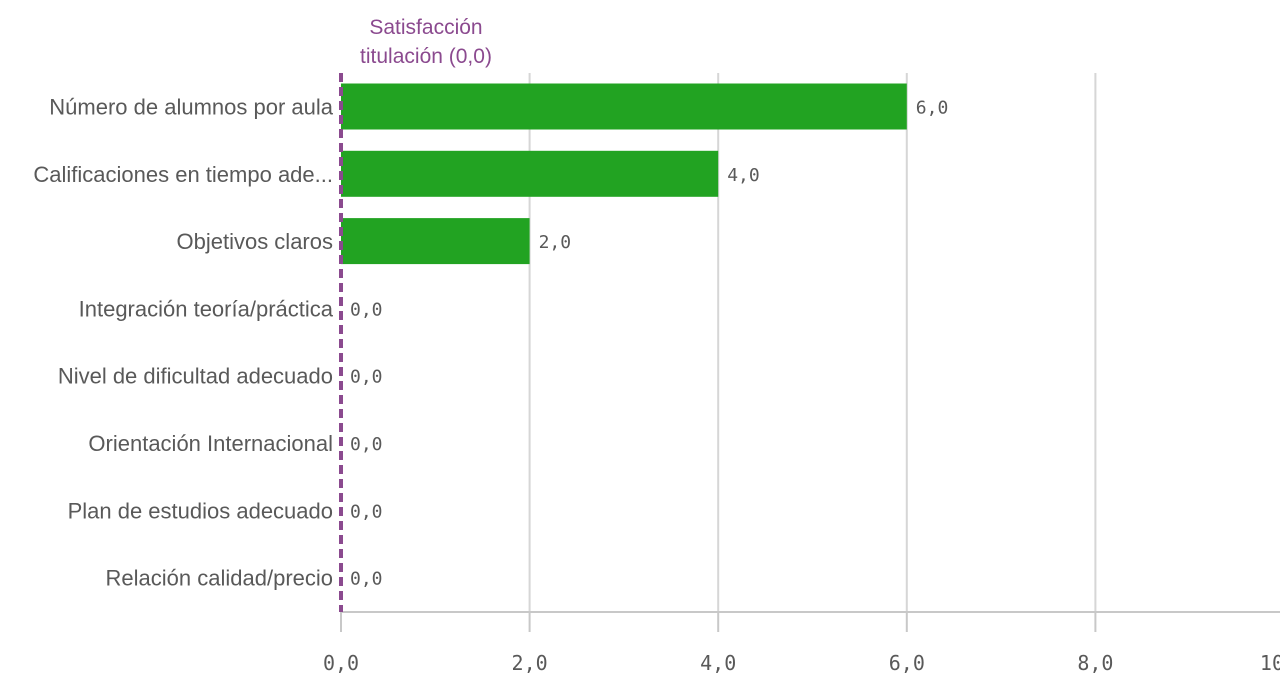 This screenshot has width=1280, height=681. I want to click on category-label: Integración teoría/práctica, so click(206, 308).